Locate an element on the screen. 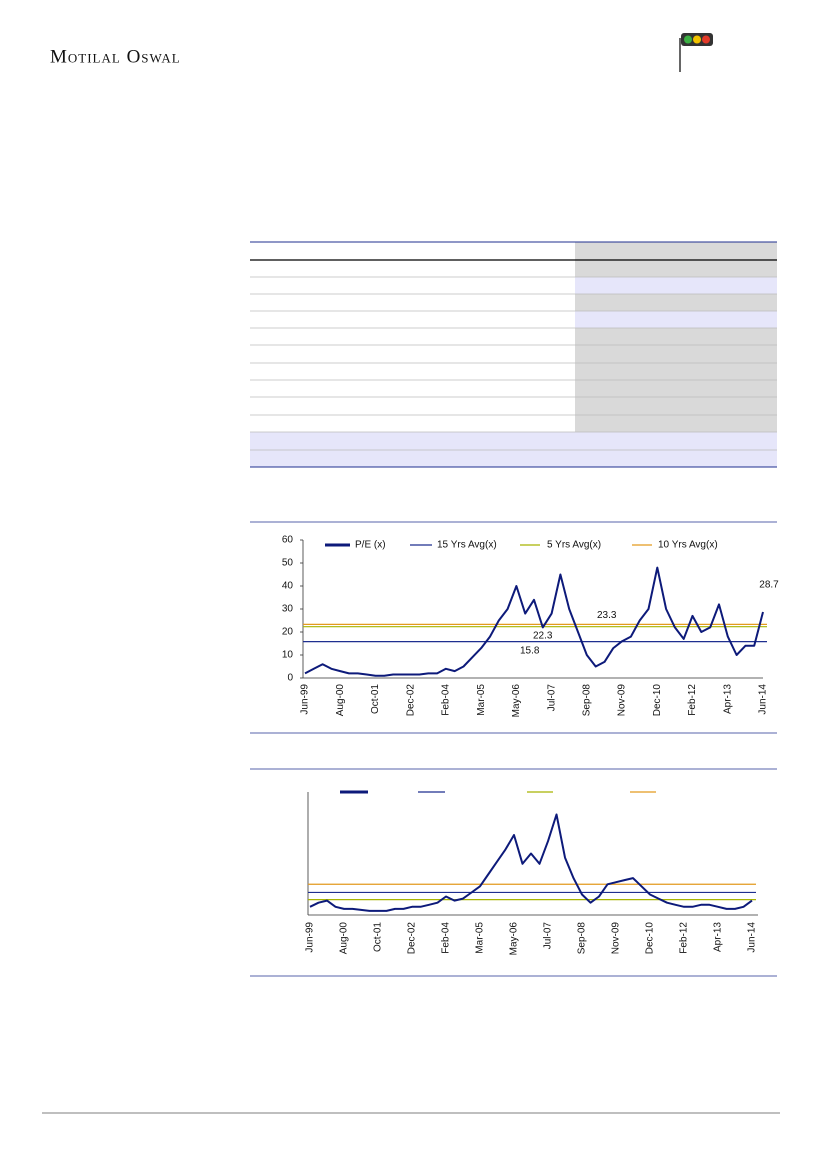  legend-label: P/E (x) is located at coordinates (370, 545).